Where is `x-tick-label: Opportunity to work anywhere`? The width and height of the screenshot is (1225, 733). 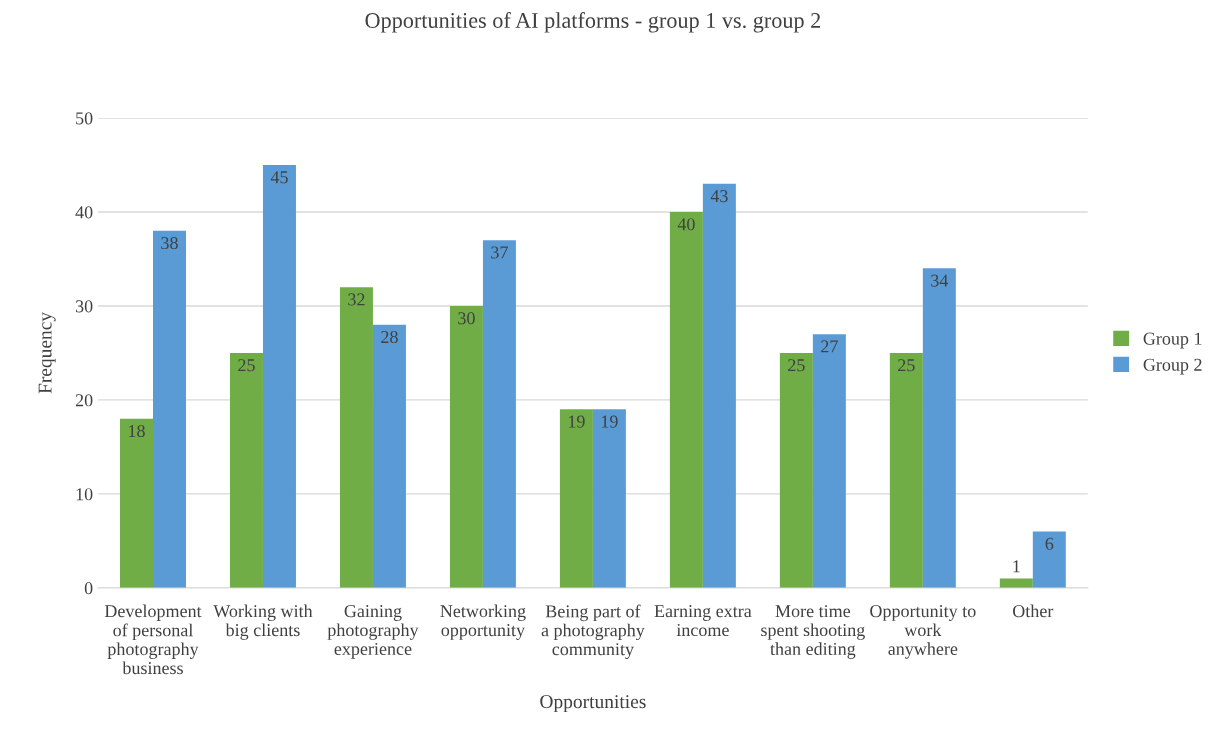 x-tick-label: Opportunity to work anywhere is located at coordinates (923, 632).